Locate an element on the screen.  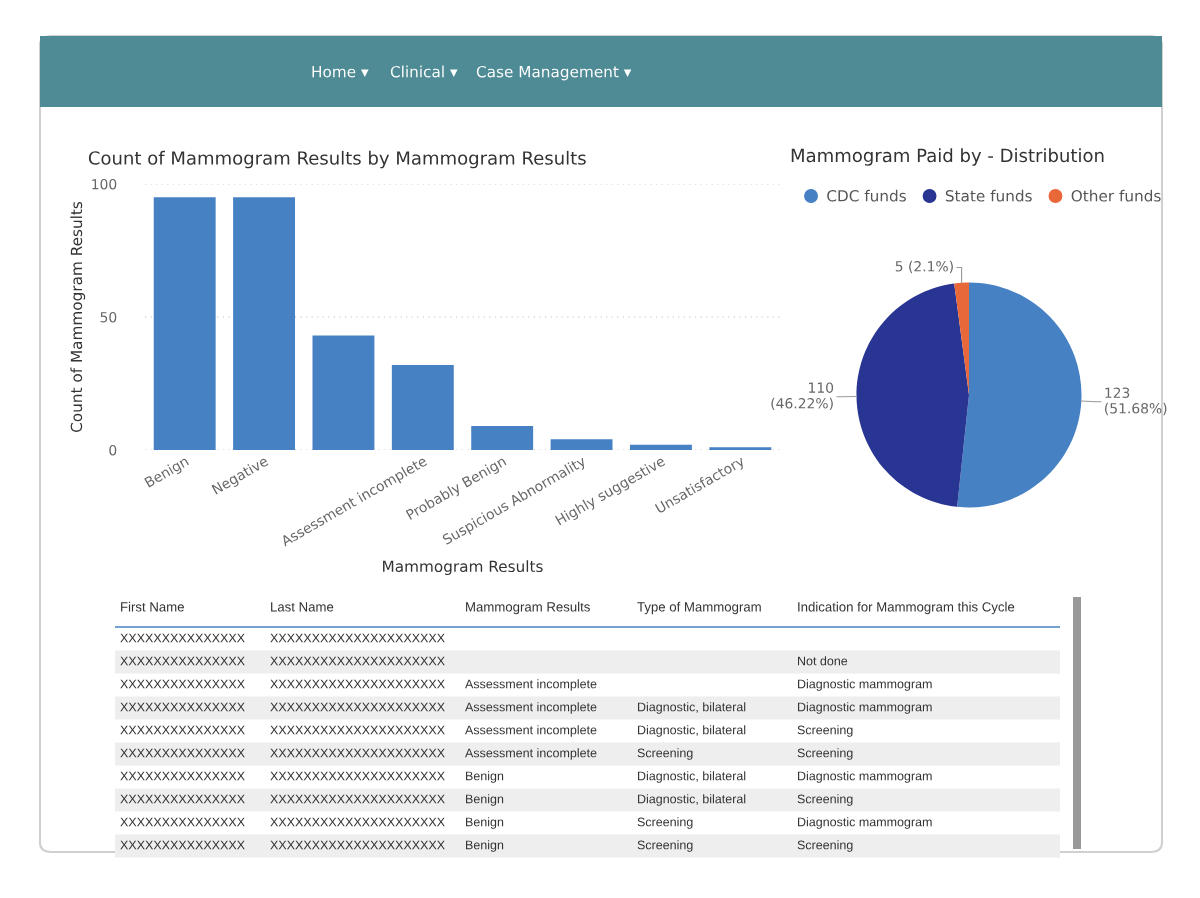
data-label: 110 (46.22%) is located at coordinates (802, 396).